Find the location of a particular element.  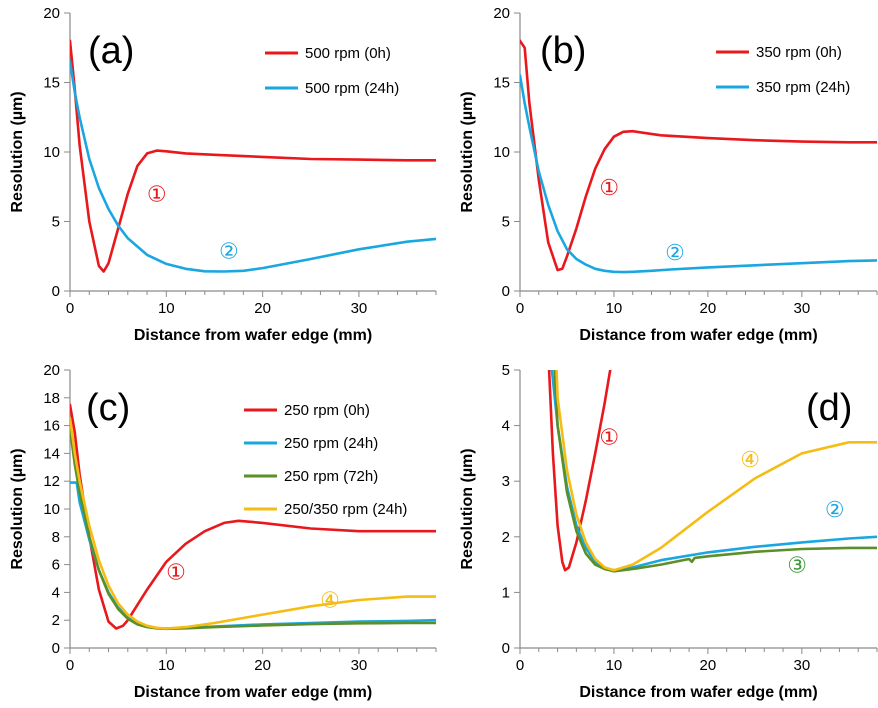

y-tick-label: 16 is located at coordinates (51, 426).